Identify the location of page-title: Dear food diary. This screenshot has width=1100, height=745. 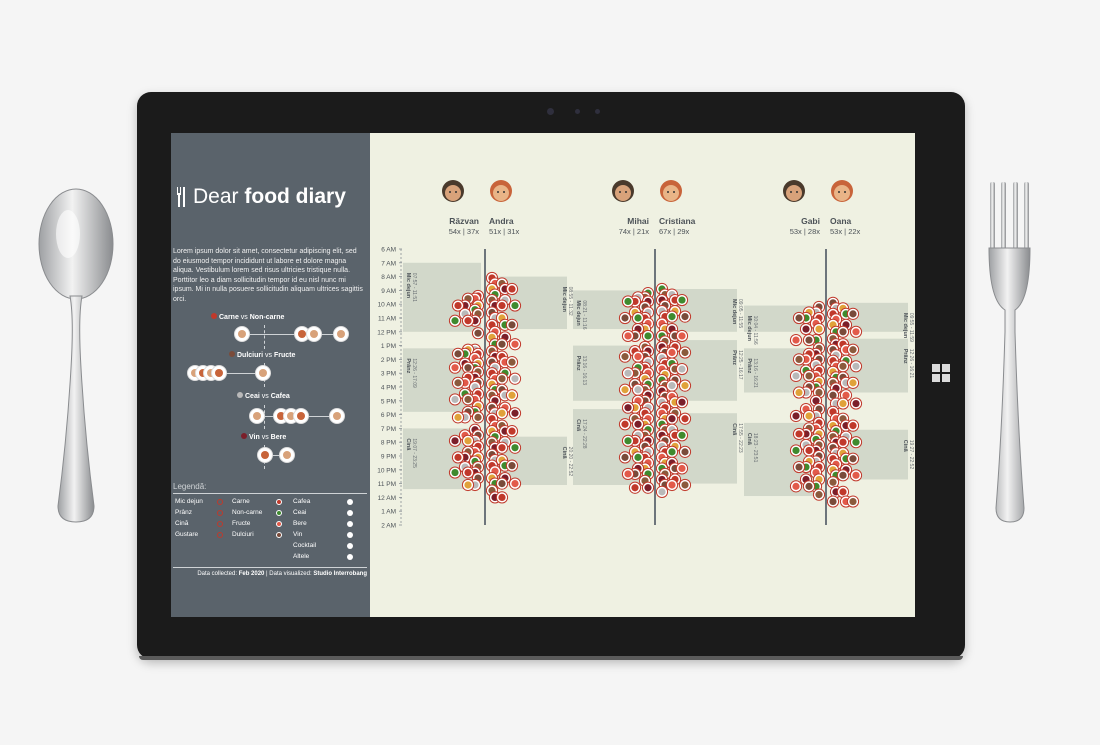
(269, 196).